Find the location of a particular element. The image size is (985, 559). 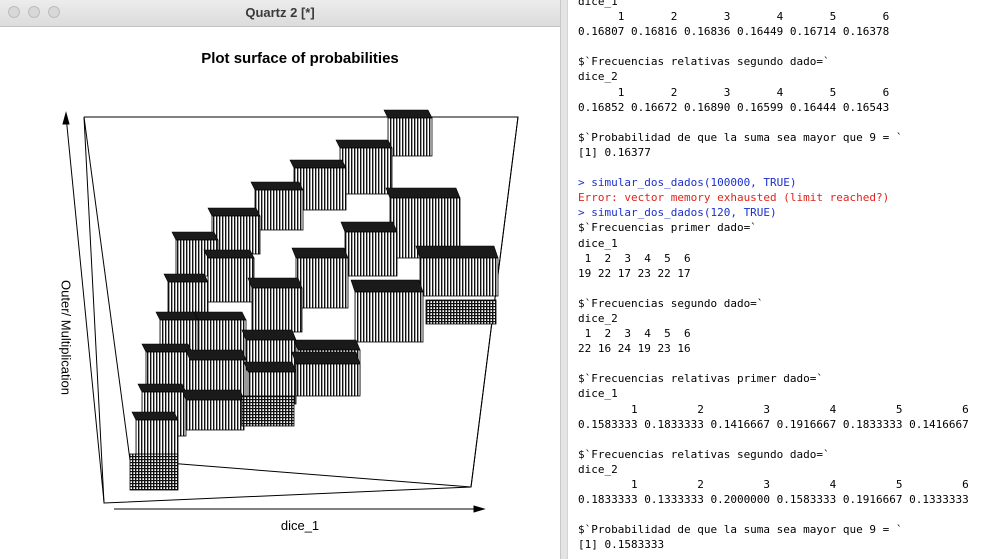

console-output-line: $`Frecuencias relativas primer dado=` is located at coordinates (701, 379).